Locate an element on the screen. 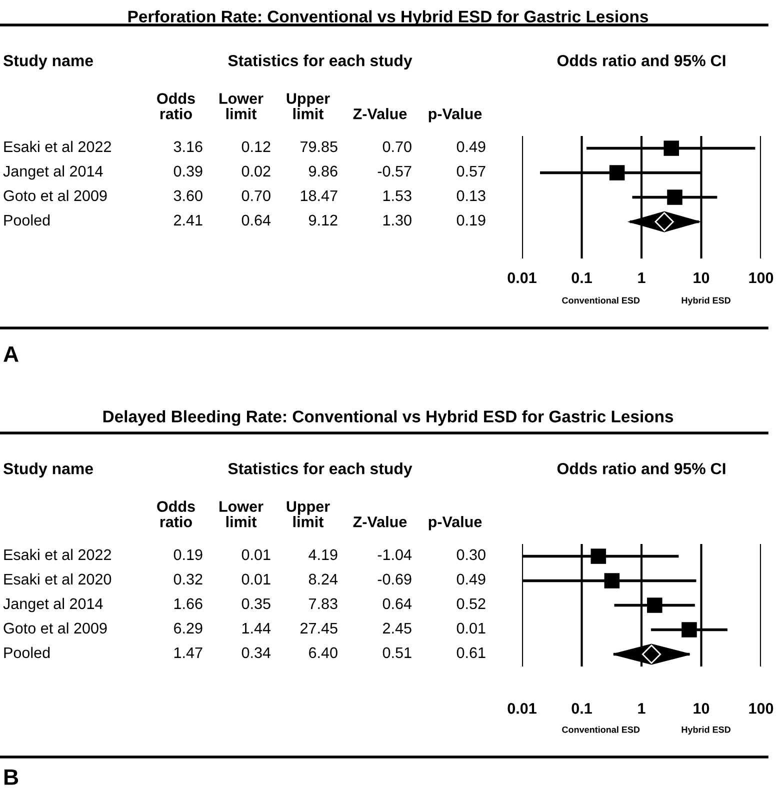 Image resolution: width=777 pixels, height=792 pixels. data-label: 0.13 is located at coordinates (471, 196).